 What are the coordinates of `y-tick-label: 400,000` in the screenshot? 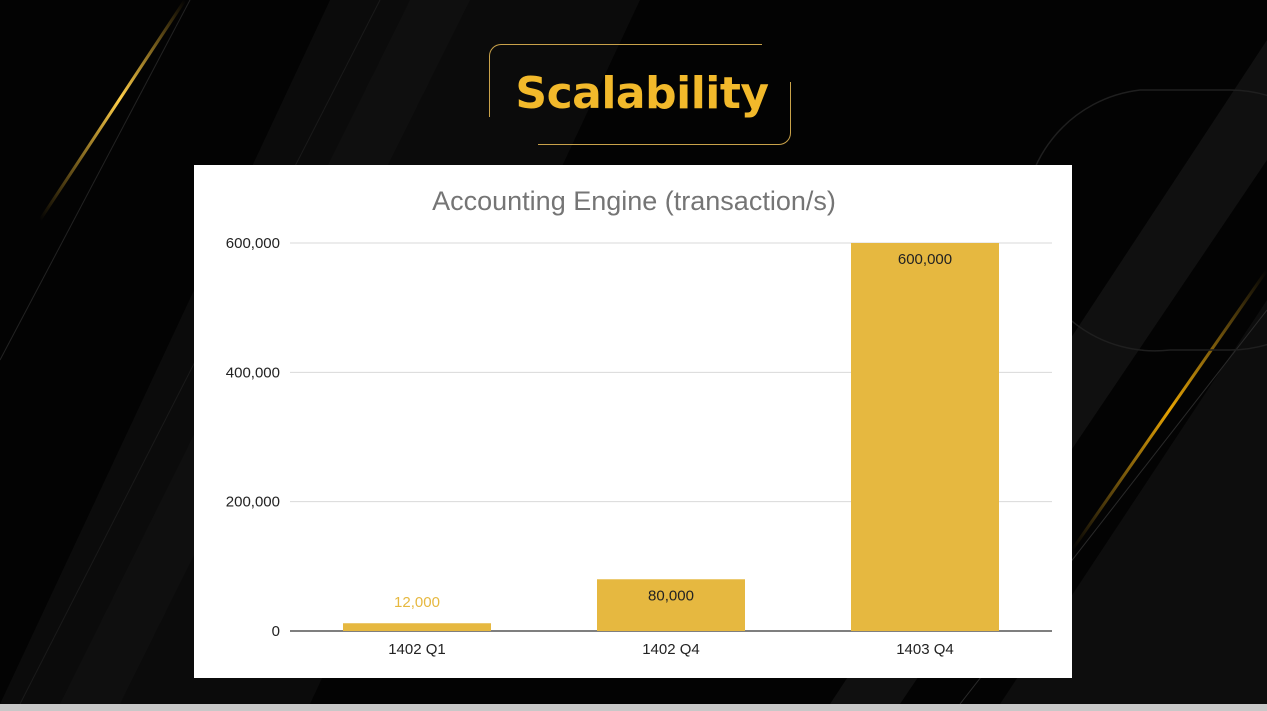 It's located at (253, 372).